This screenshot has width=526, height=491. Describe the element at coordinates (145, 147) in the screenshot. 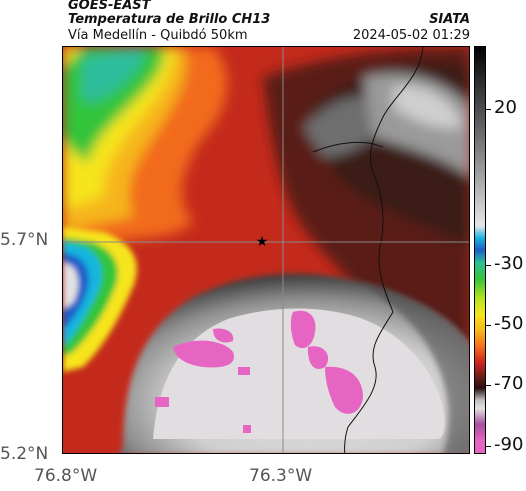

I see `warm-region` at that location.